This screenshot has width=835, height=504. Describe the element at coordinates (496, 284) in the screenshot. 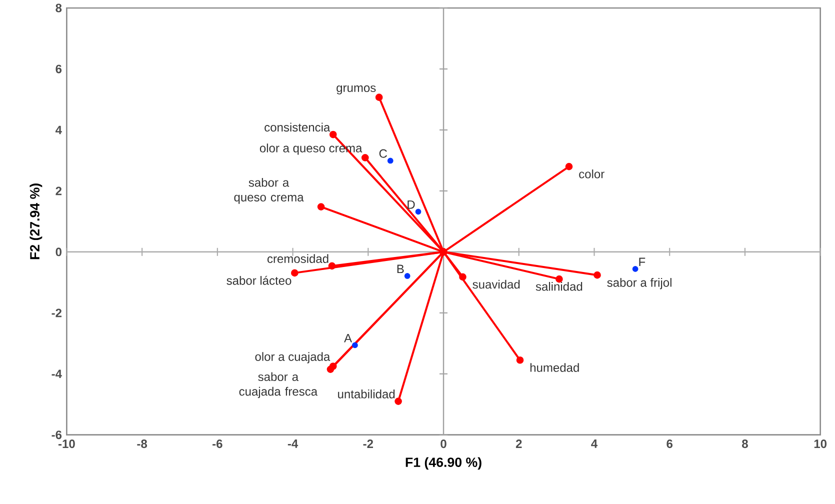

I see `annotation: suavidad` at that location.